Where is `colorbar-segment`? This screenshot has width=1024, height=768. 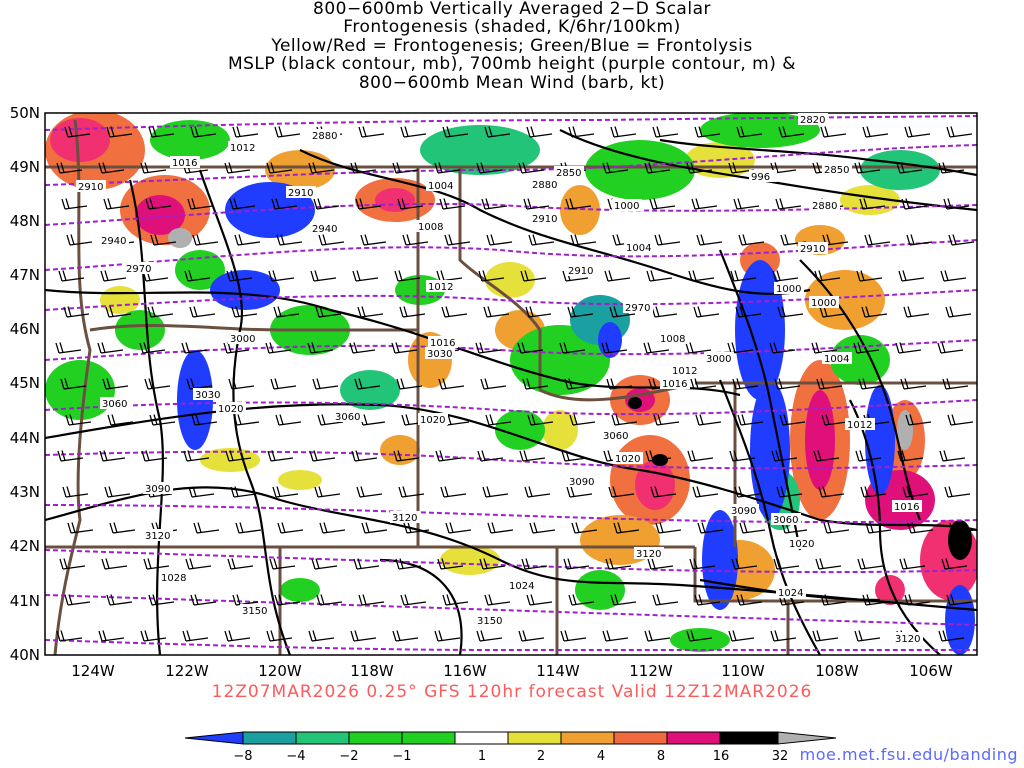 colorbar-segment is located at coordinates (269, 738).